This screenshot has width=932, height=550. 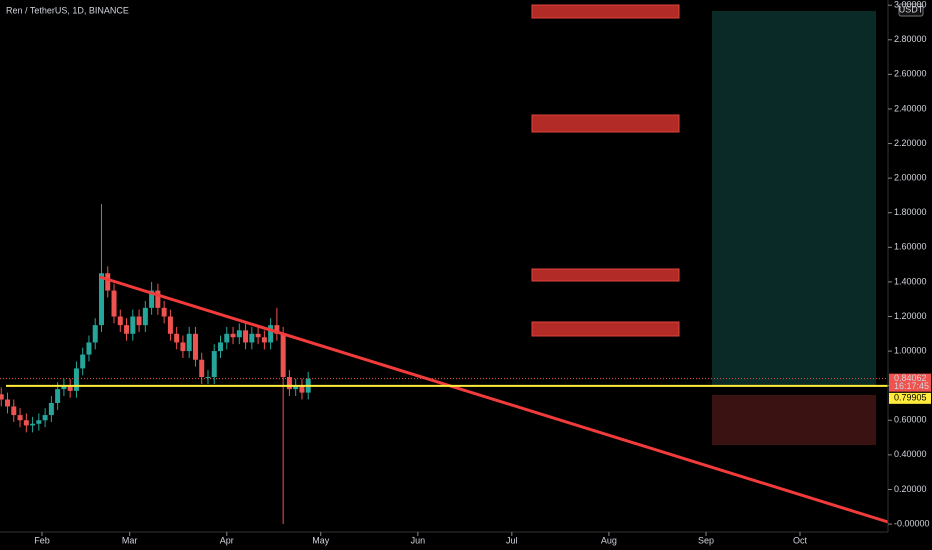 I want to click on price-axis, so click(x=910, y=275).